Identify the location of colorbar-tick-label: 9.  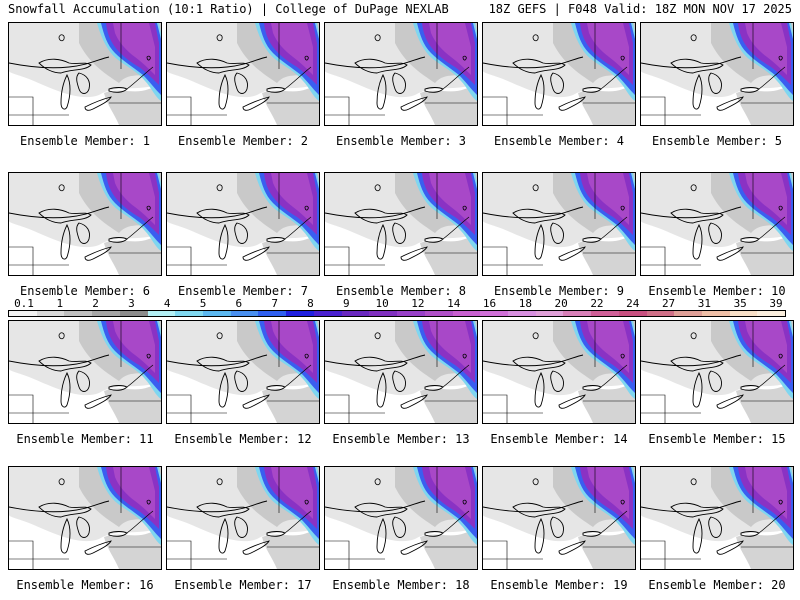
(346, 303).